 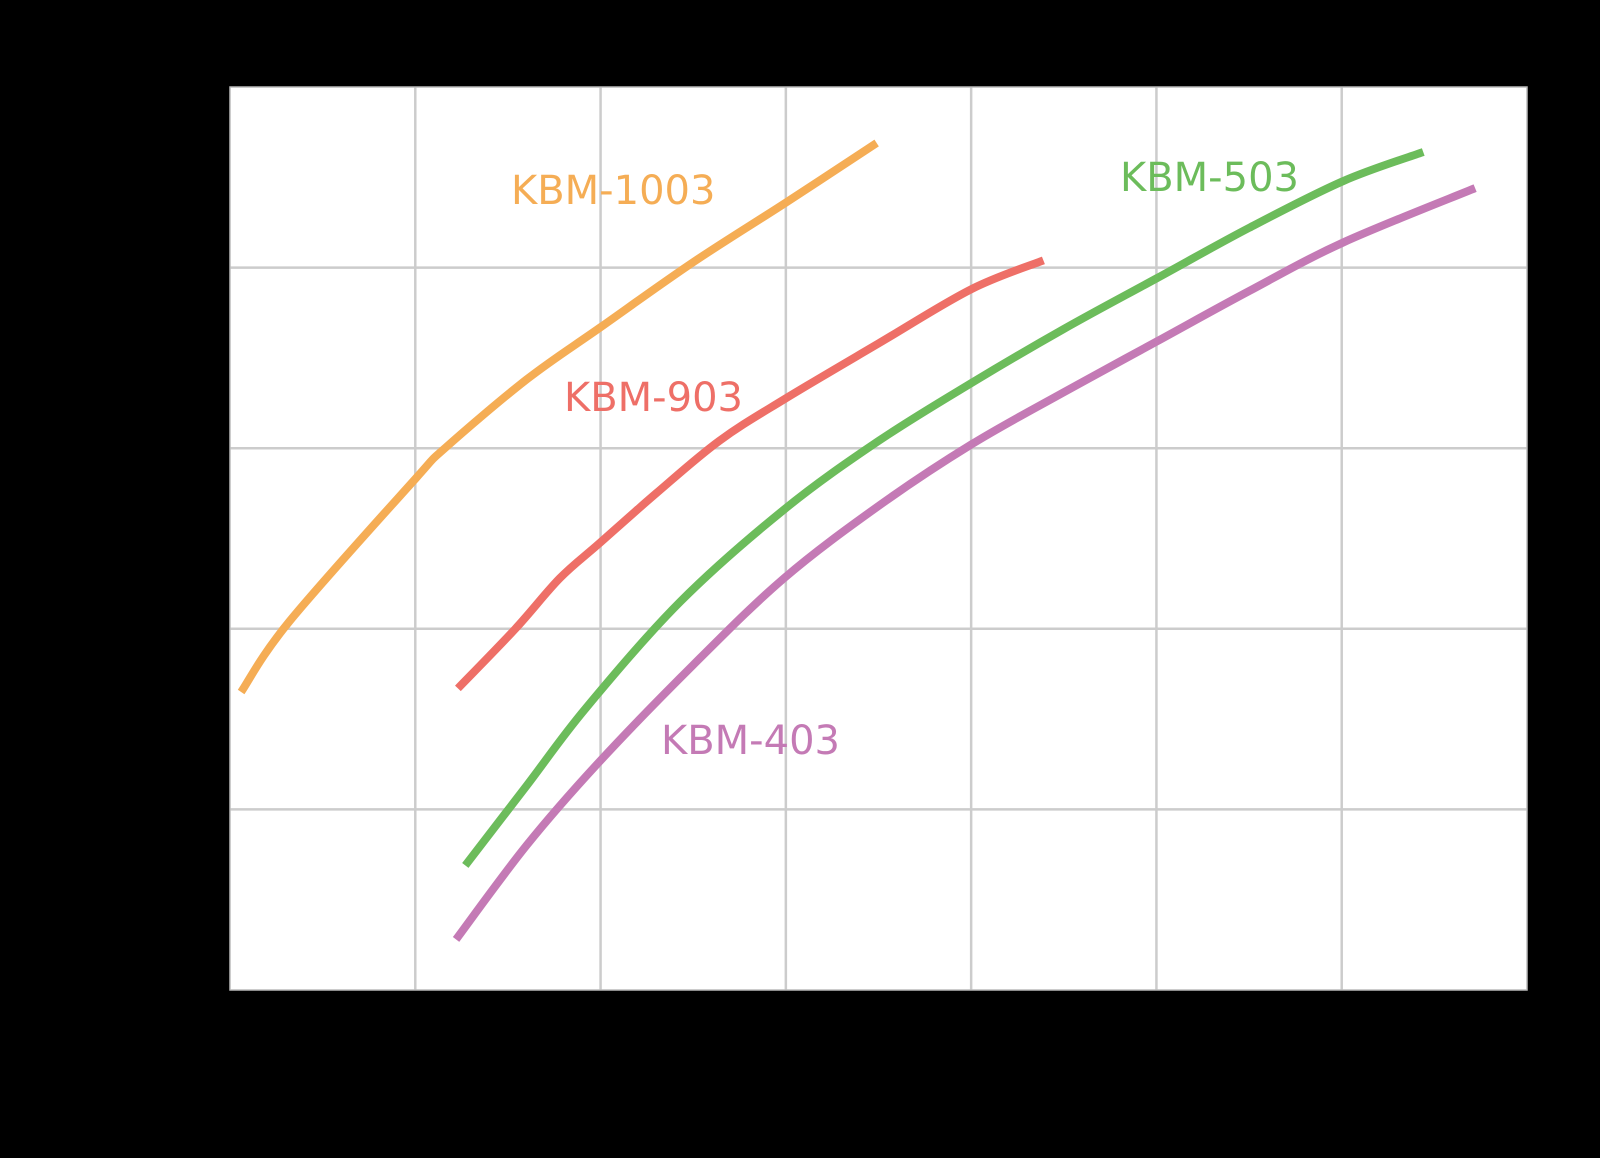 What do you see at coordinates (750, 741) in the screenshot?
I see `series-label-kbm-403: KBM-403` at bounding box center [750, 741].